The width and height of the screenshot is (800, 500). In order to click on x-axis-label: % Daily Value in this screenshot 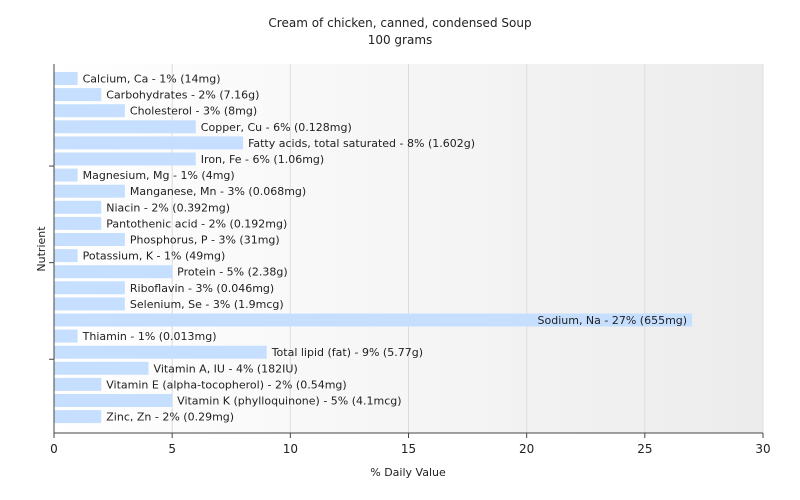, I will do `click(408, 472)`.